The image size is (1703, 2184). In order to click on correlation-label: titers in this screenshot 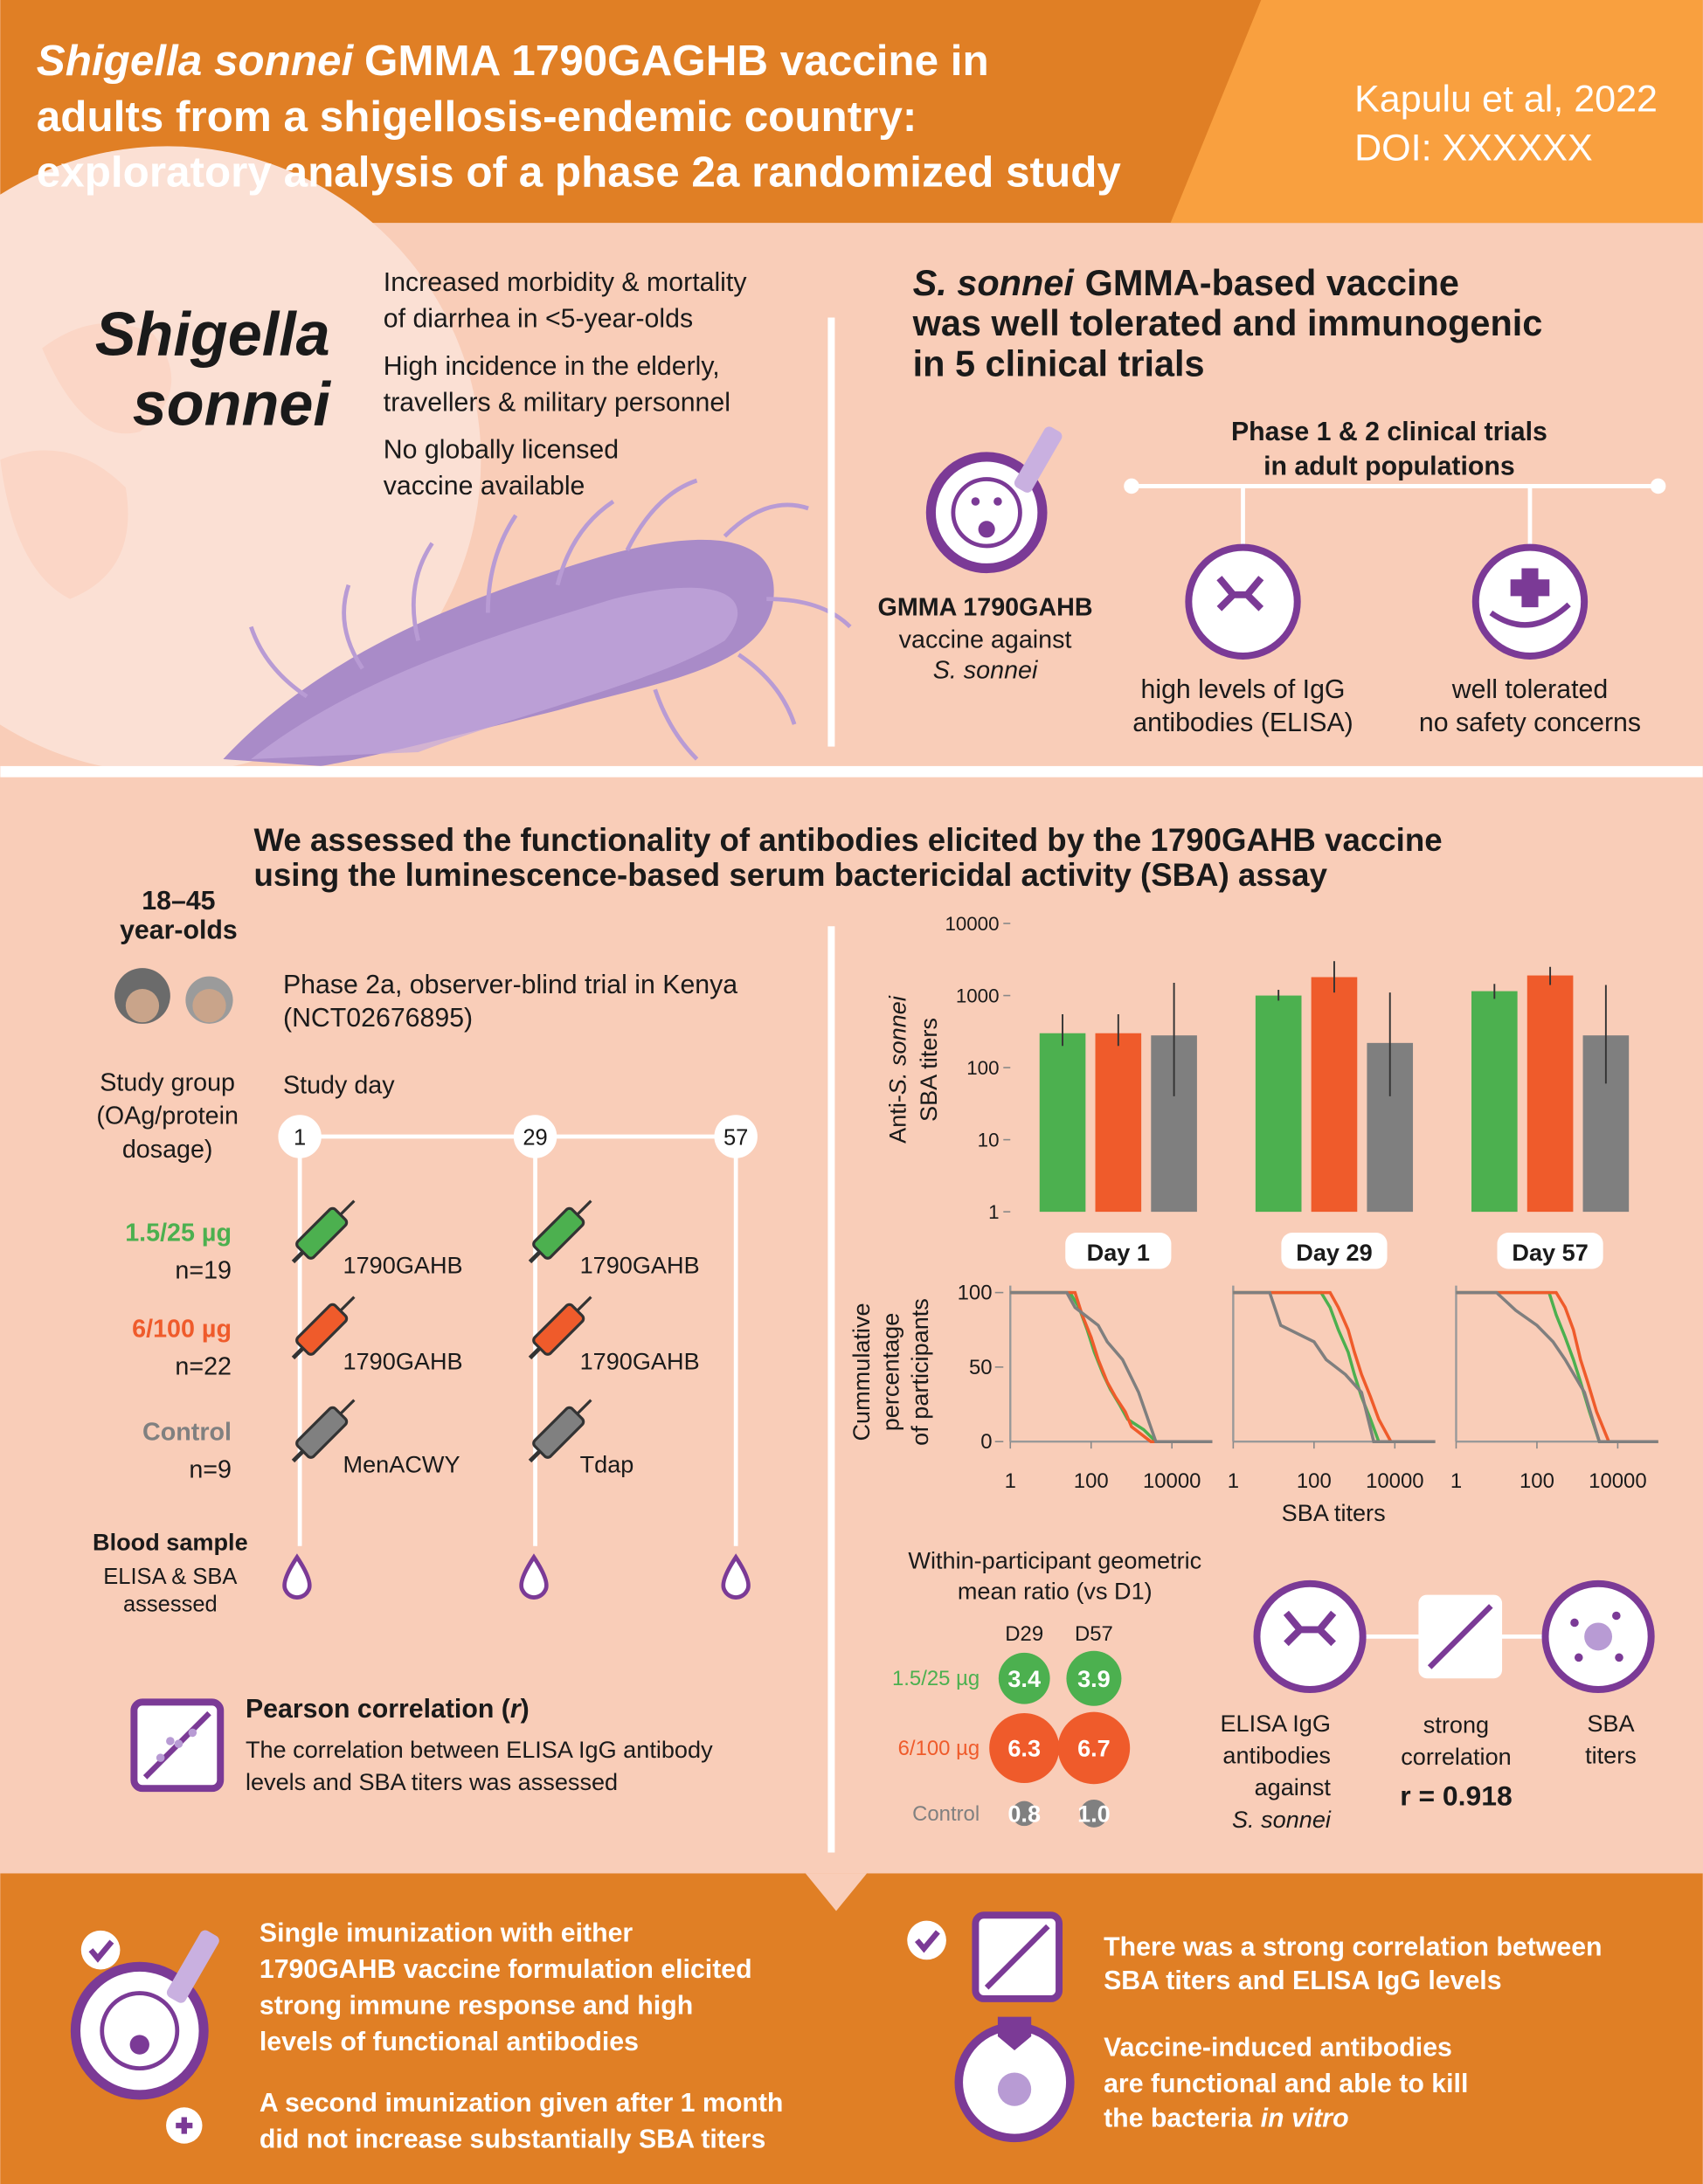, I will do `click(1611, 1754)`.